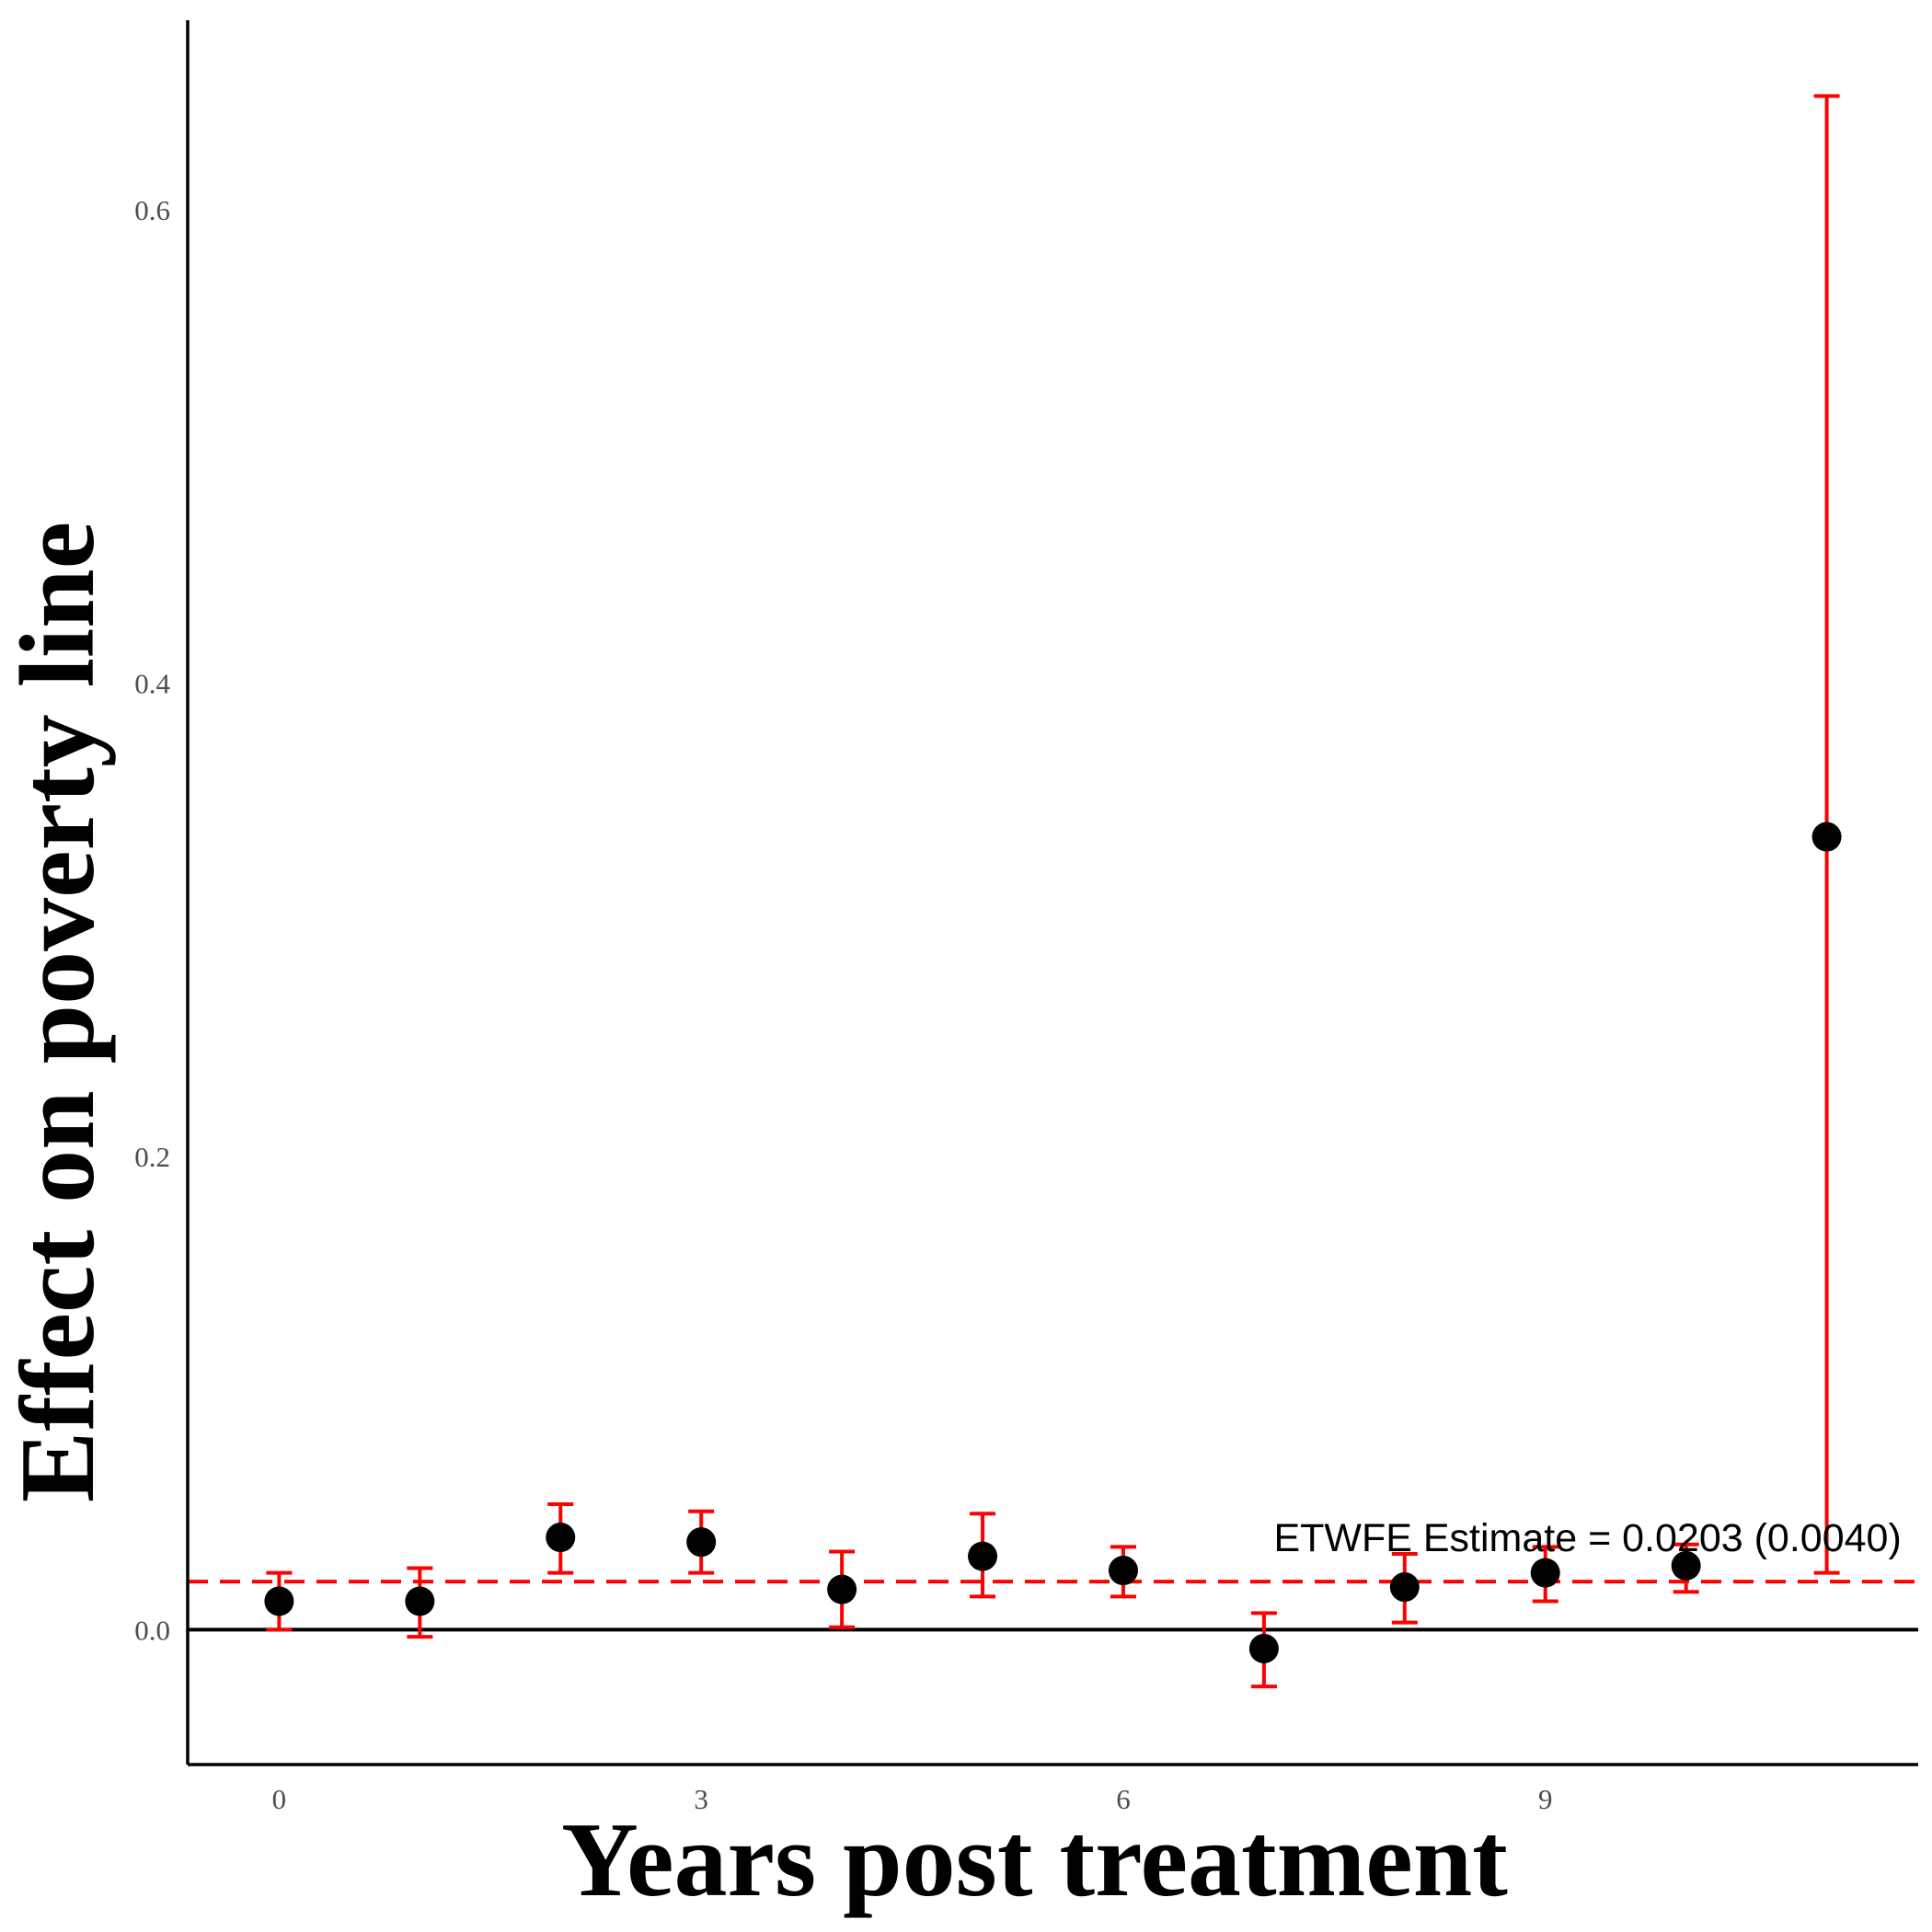  Describe the element at coordinates (1053, 1606) in the screenshot. I see `annotations-layer` at that location.